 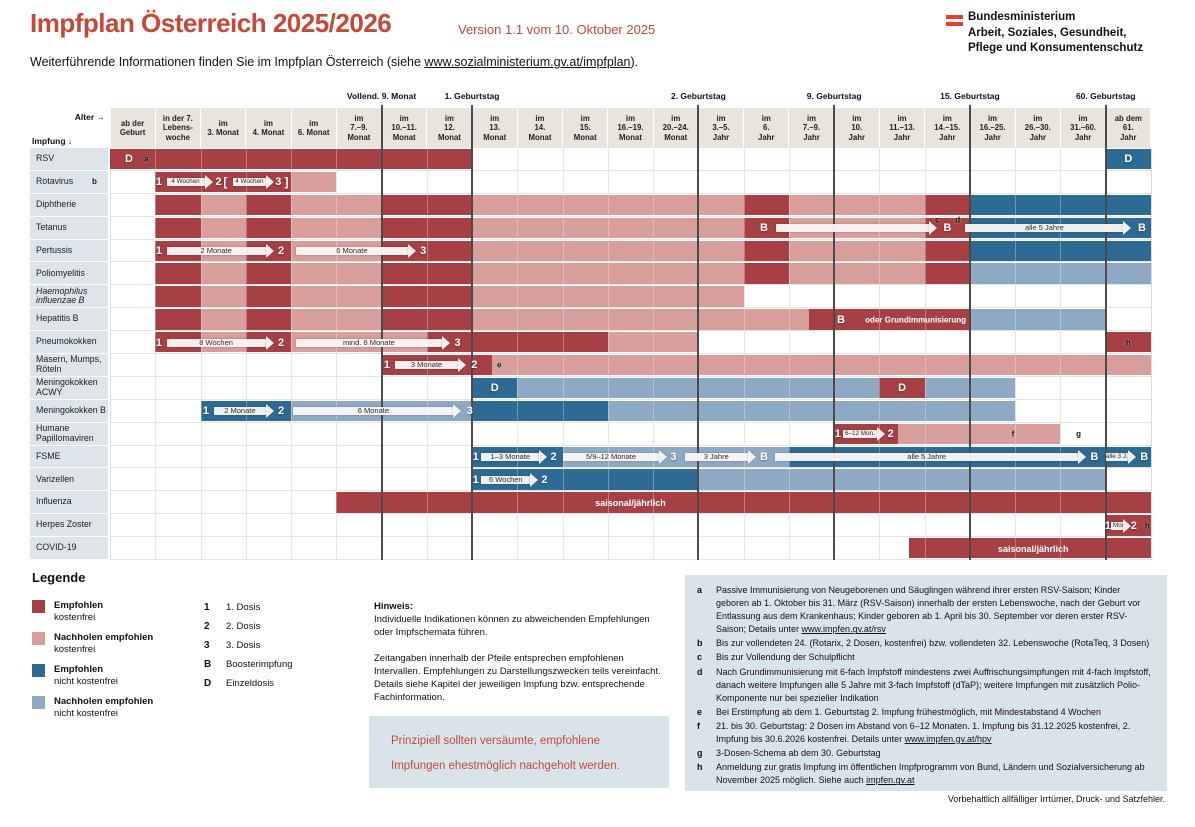 I want to click on arrow-bar: 6 Monate, so click(x=352, y=250).